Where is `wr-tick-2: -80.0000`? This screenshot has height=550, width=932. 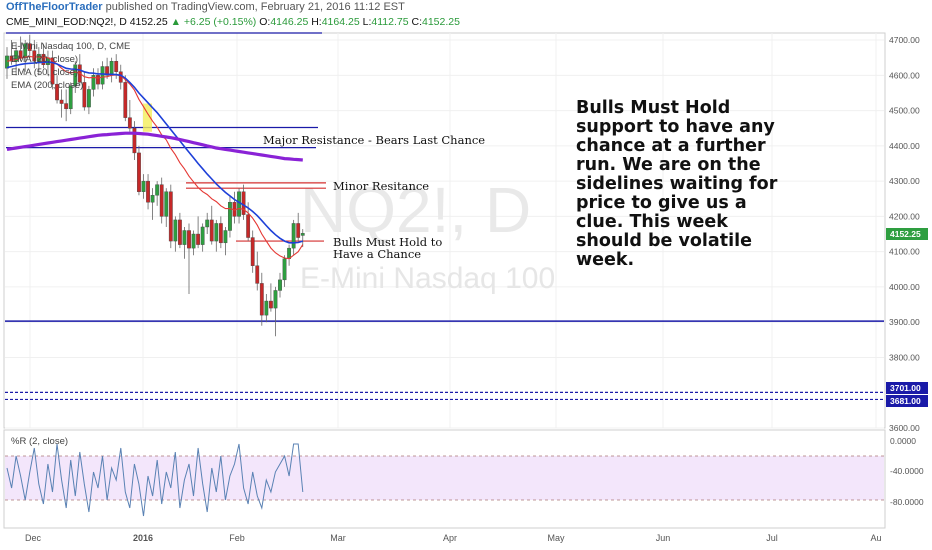 wr-tick-2: -80.0000 is located at coordinates (907, 502).